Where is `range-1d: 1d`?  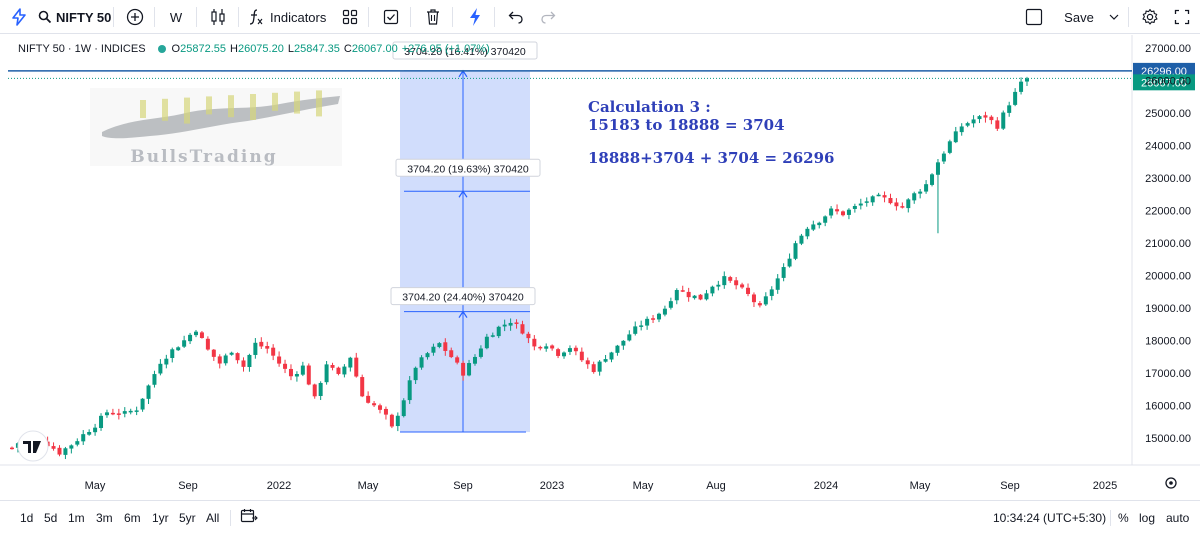
range-1d: 1d is located at coordinates (27, 517).